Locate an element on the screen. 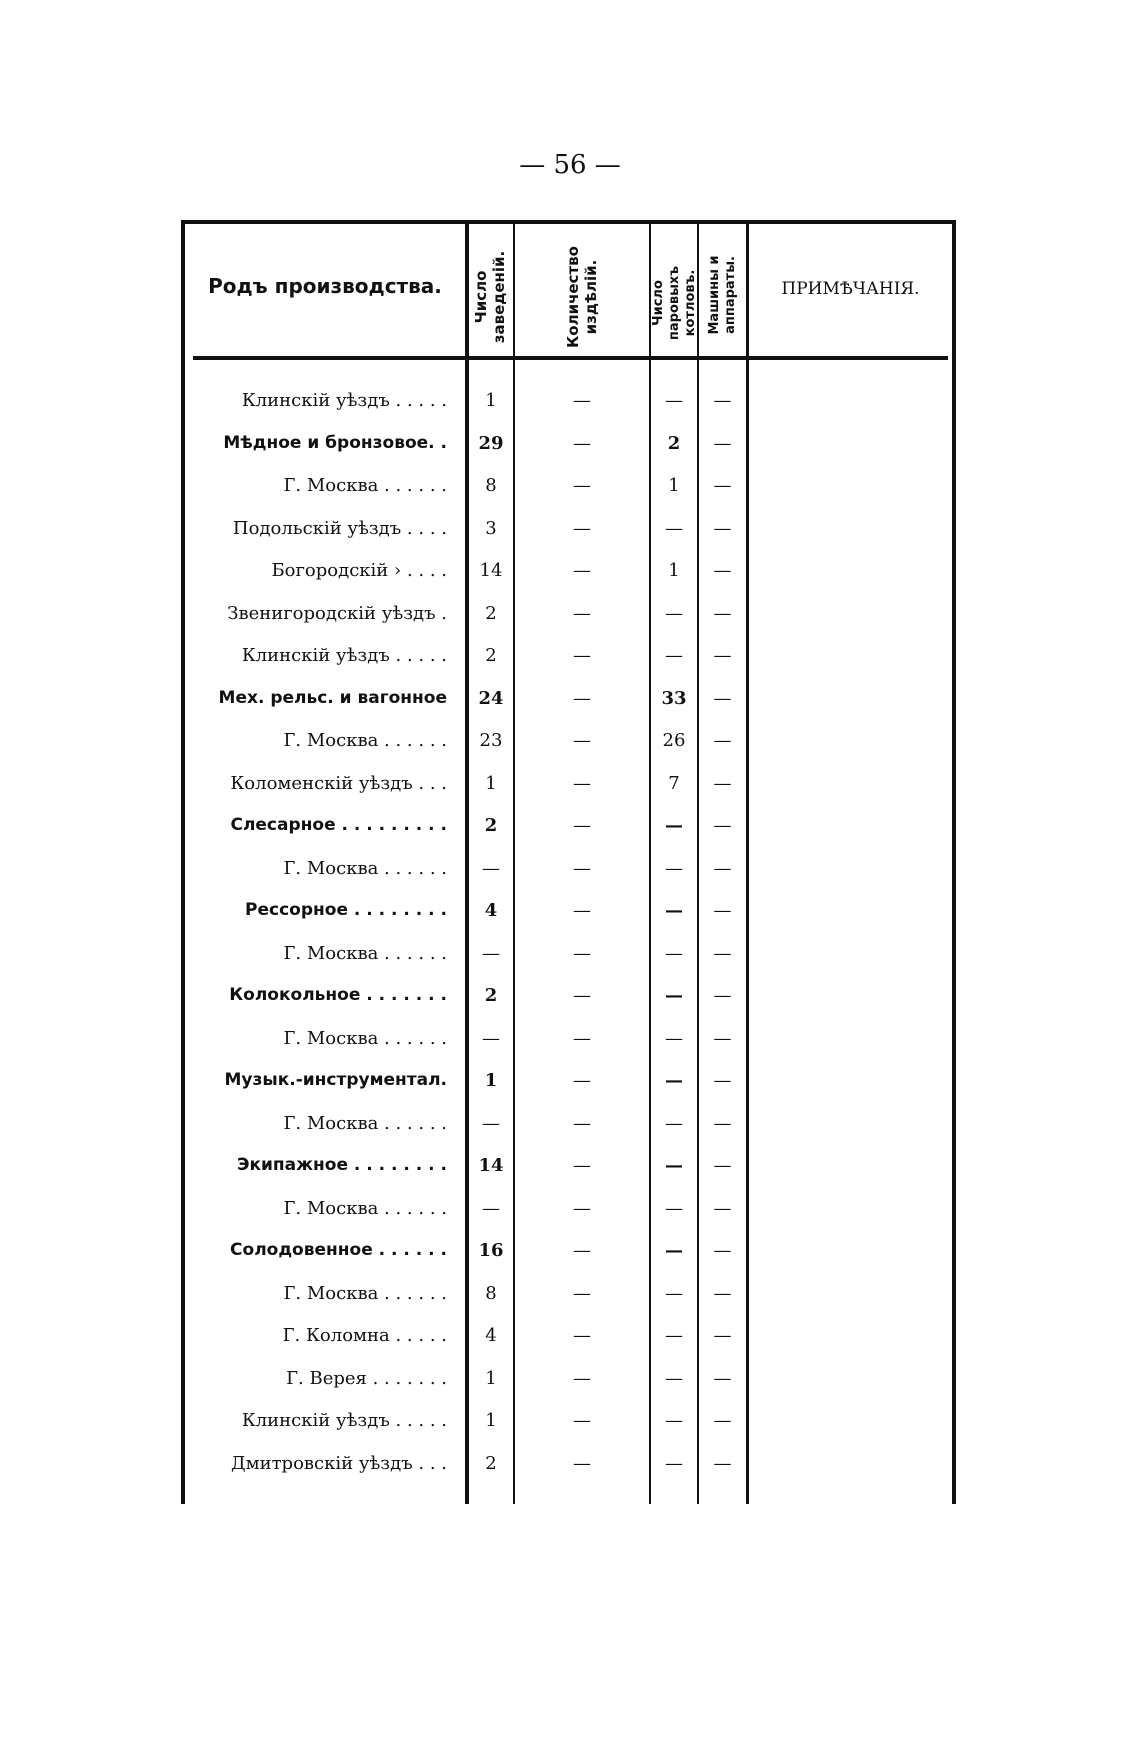 This screenshot has height=1746, width=1140. header-boilers: Число паровыхъ котловъ. is located at coordinates (674, 303).